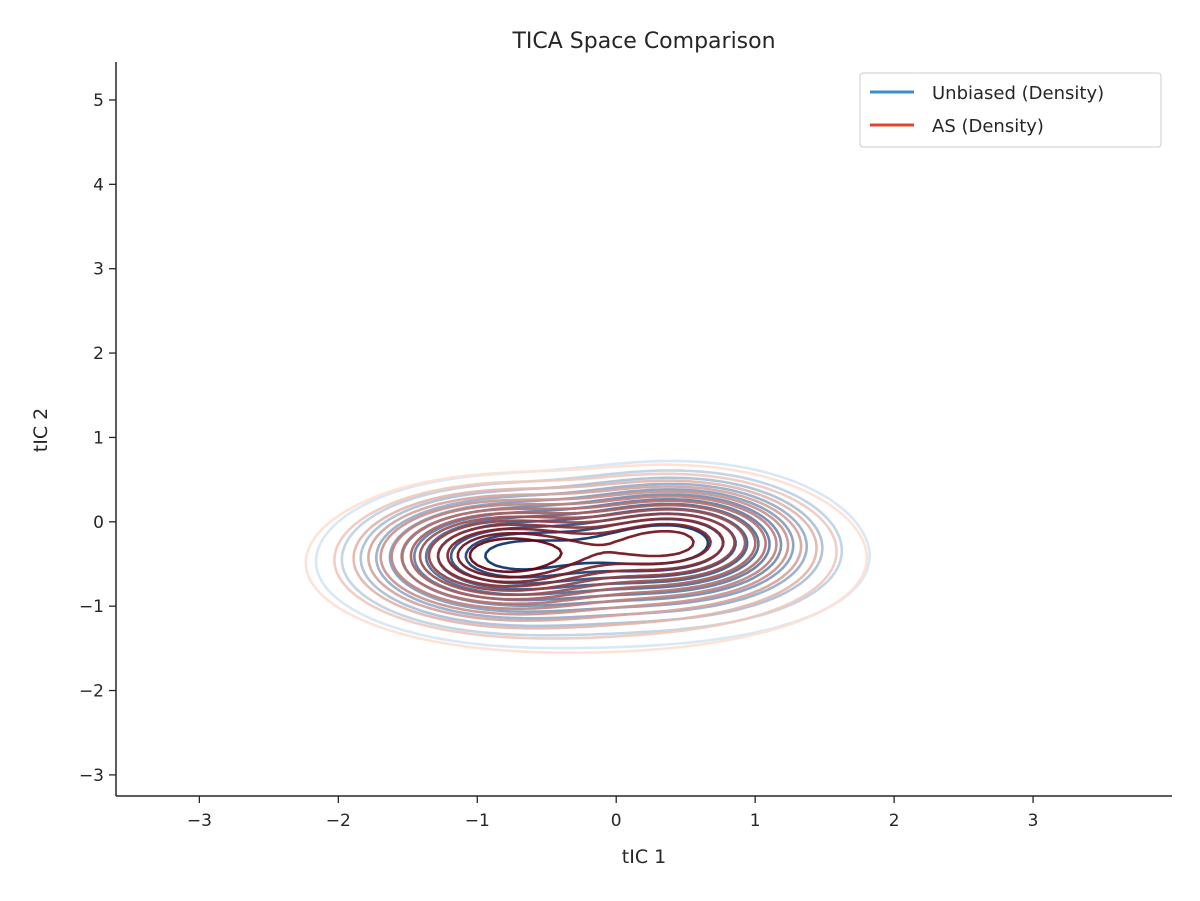  What do you see at coordinates (988, 126) in the screenshot?
I see `legend-label-as: AS (Density)` at bounding box center [988, 126].